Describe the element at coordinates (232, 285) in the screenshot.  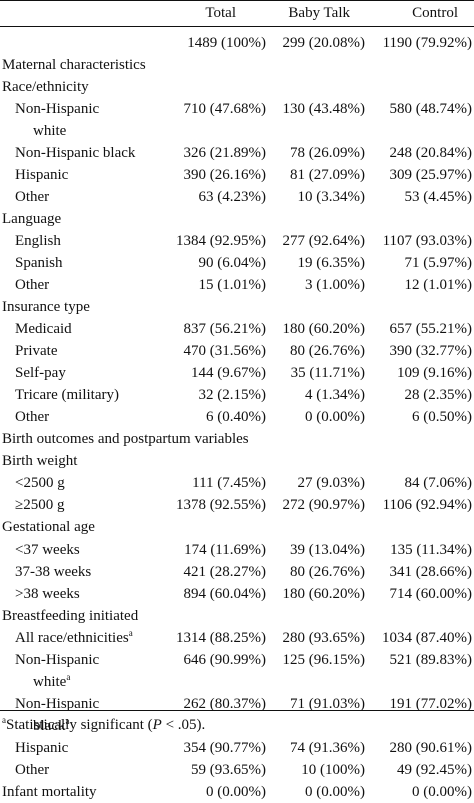
I see `cell-total: 15 (1.01%)` at that location.